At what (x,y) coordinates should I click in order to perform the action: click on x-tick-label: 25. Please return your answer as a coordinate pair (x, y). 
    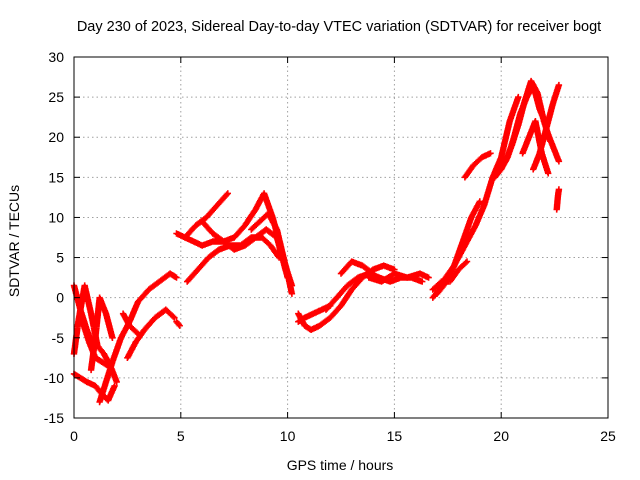
    Looking at the image, I should click on (608, 436).